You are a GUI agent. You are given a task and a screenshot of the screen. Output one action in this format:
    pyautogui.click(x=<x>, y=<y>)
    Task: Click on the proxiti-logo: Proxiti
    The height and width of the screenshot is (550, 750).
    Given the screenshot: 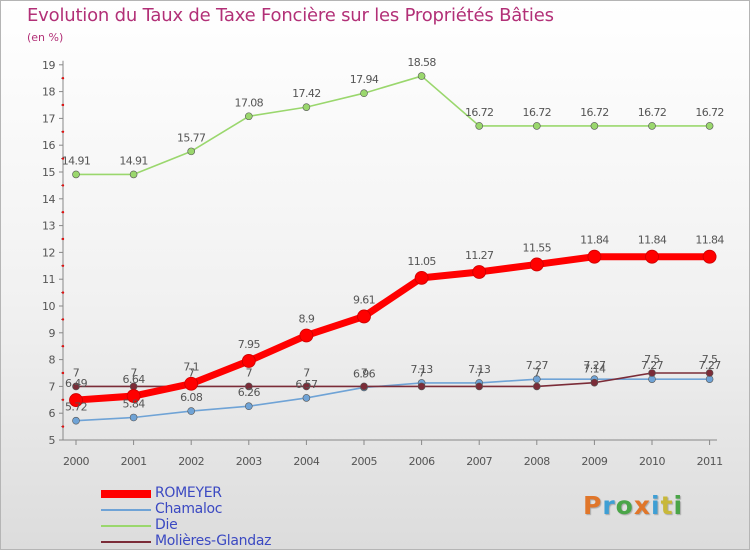 What is the action you would take?
    pyautogui.click(x=633, y=505)
    